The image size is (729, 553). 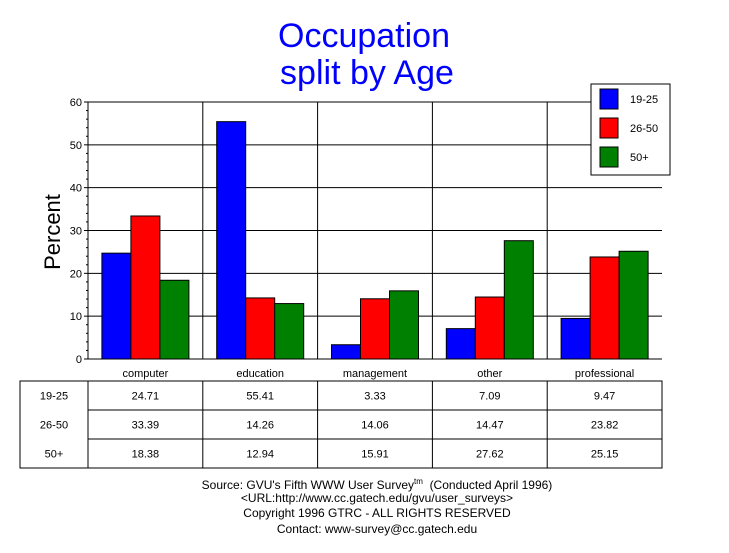 I want to click on legend-label: 50+, so click(x=639, y=158).